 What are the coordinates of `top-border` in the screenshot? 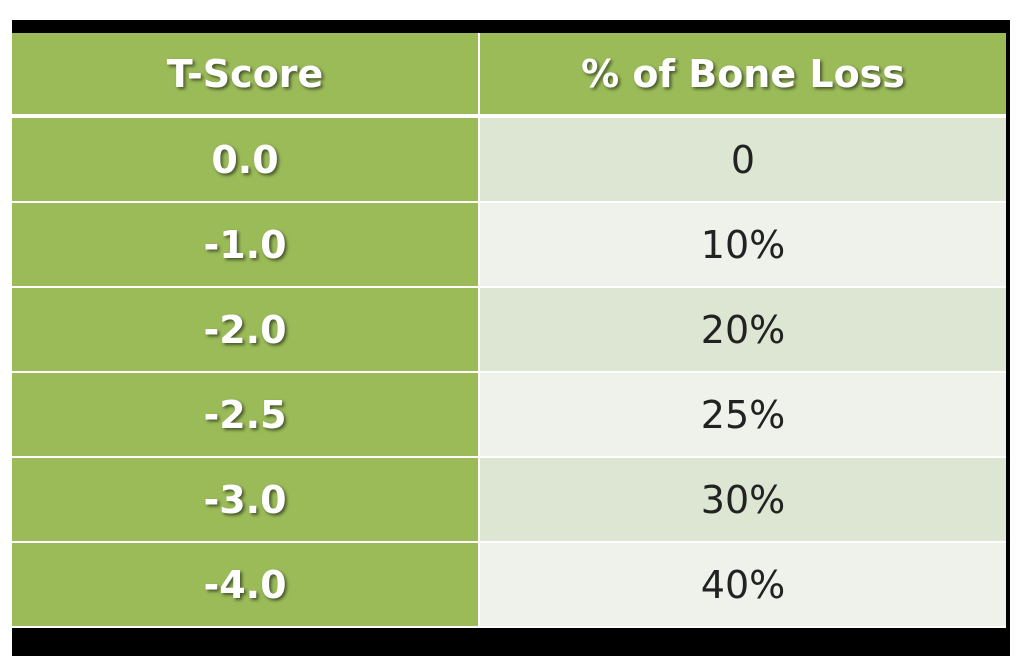 It's located at (510, 26).